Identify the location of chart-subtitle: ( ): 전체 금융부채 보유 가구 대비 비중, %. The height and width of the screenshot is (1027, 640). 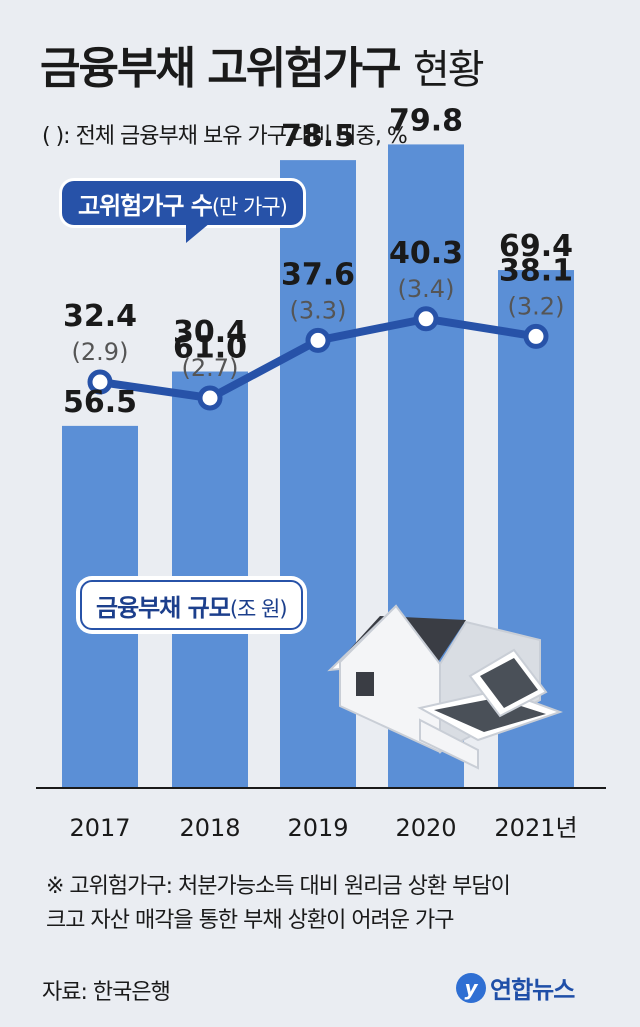
(225, 136).